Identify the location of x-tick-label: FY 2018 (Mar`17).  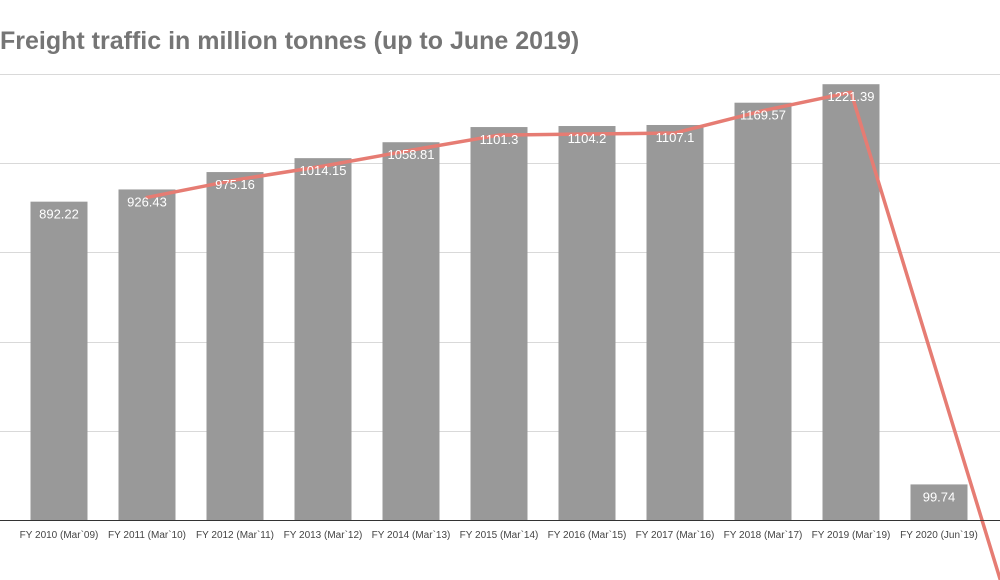
(763, 535).